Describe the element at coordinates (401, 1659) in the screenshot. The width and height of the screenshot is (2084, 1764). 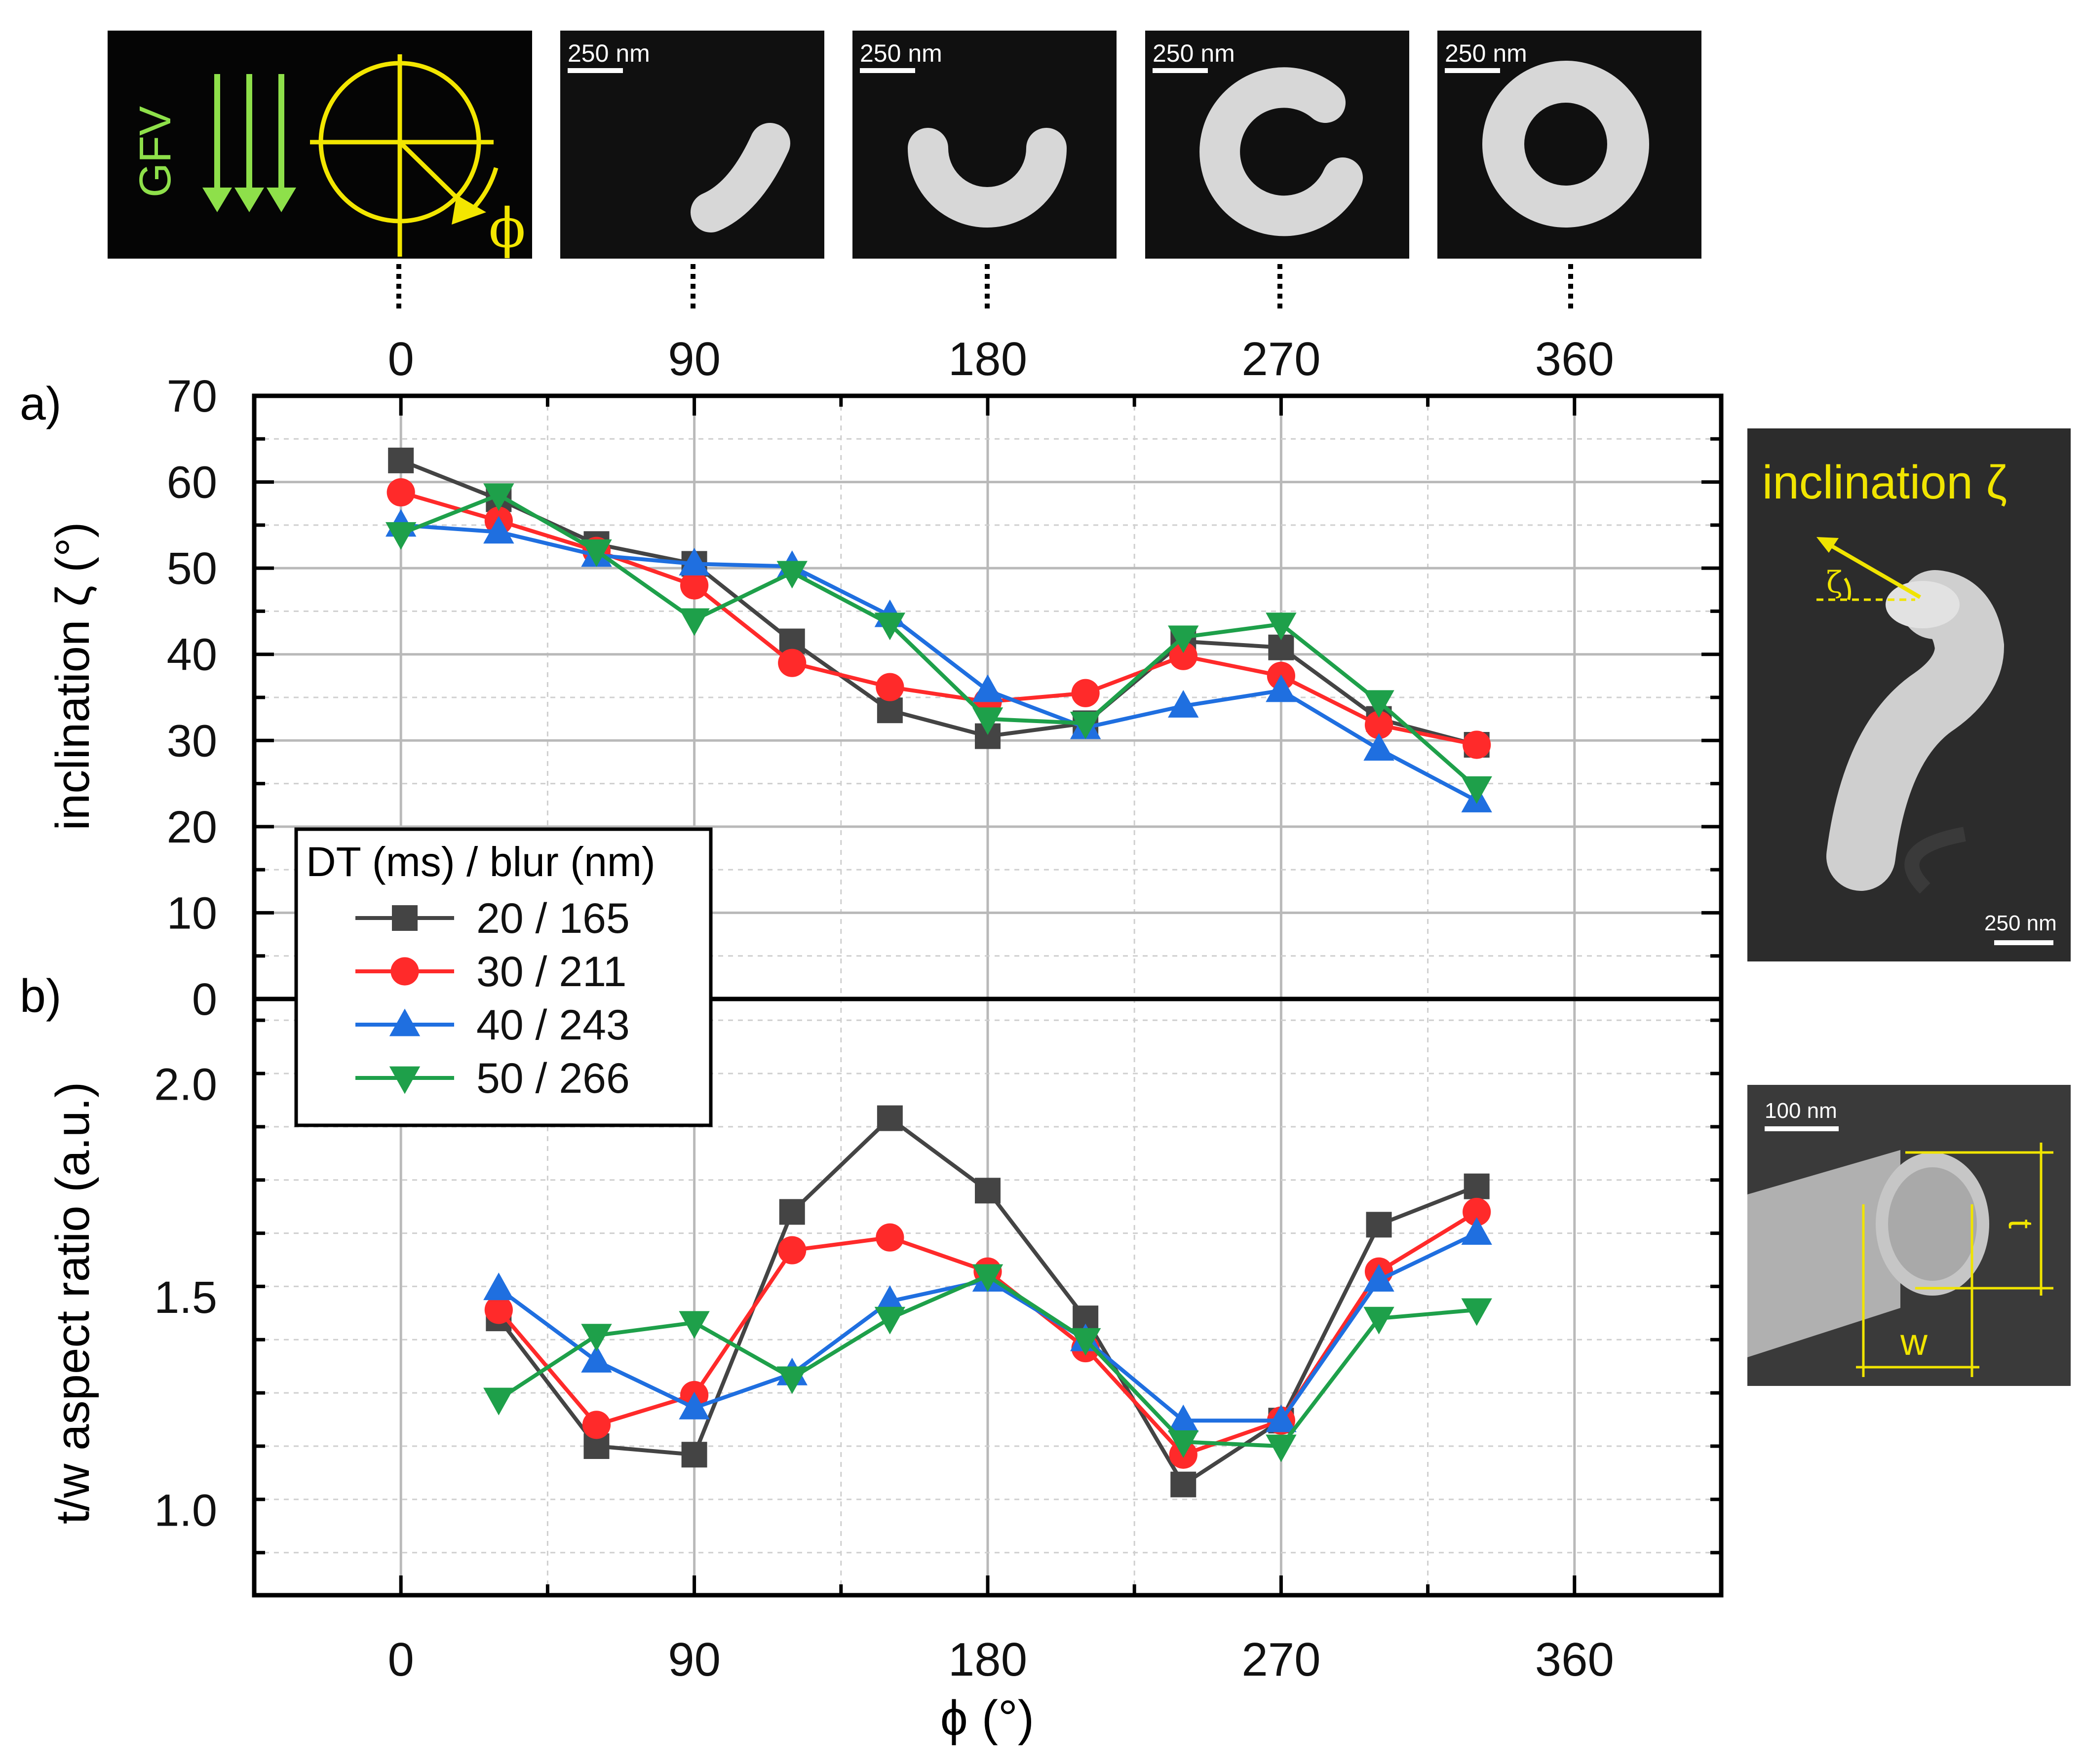
I see `x-tick-label: 0` at that location.